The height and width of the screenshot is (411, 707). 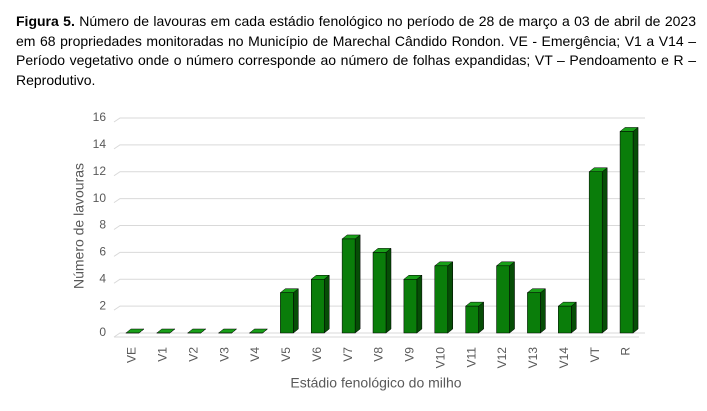 What do you see at coordinates (440, 358) in the screenshot?
I see `x-tick-label: V10` at bounding box center [440, 358].